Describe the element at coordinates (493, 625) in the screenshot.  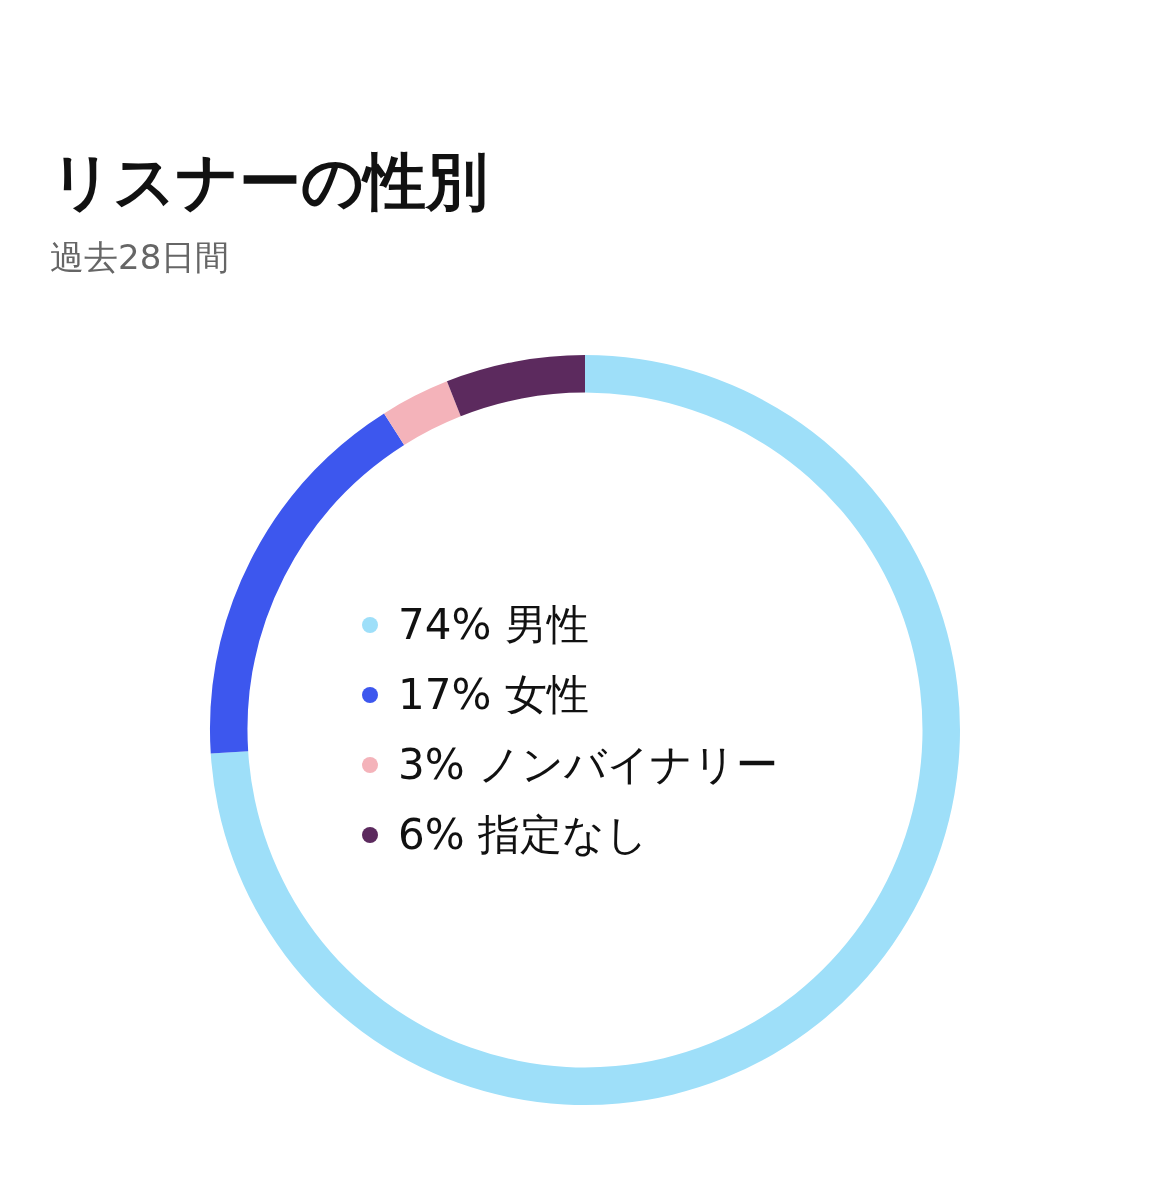
I see `legend-label: 74% 男性` at that location.